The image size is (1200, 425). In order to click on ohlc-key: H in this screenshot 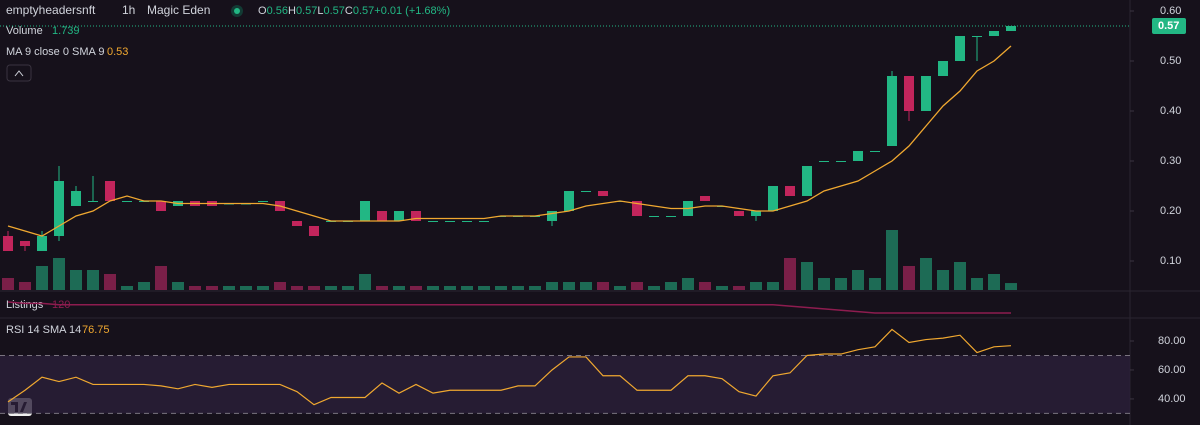, I will do `click(292, 11)`.